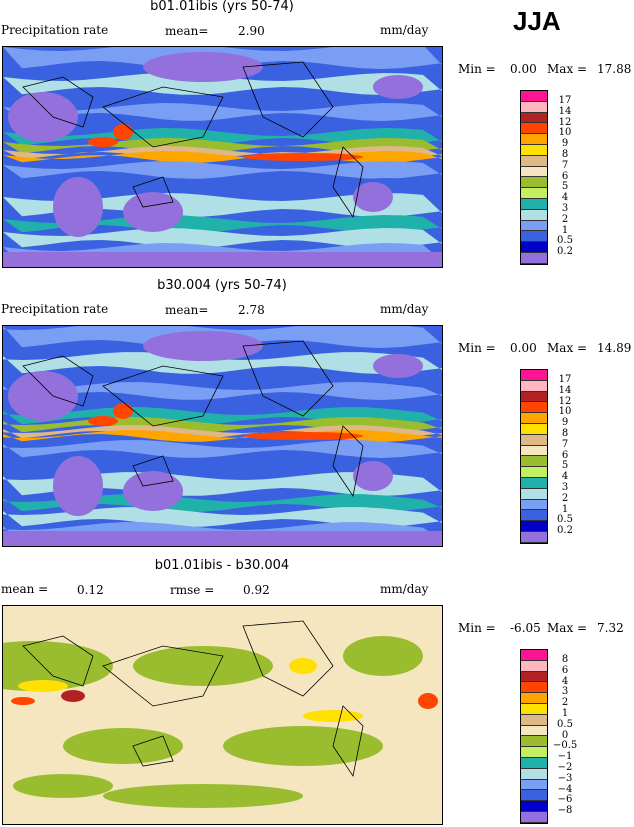  Describe the element at coordinates (565, 746) in the screenshot. I see `colorbar-tick-label: −0.5` at that location.